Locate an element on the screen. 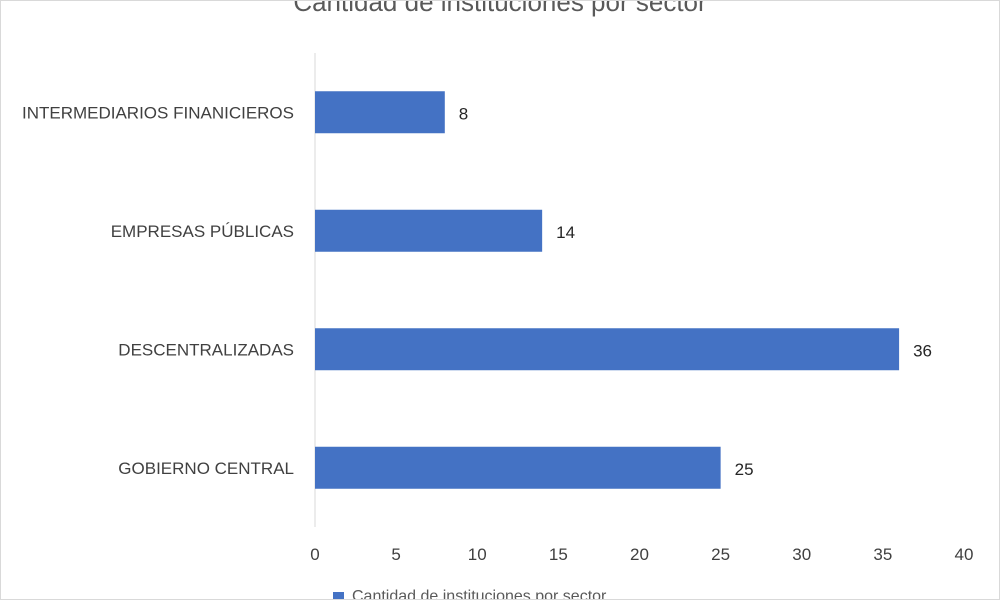 The image size is (1000, 600). x-tick-label: 0 is located at coordinates (314, 554).